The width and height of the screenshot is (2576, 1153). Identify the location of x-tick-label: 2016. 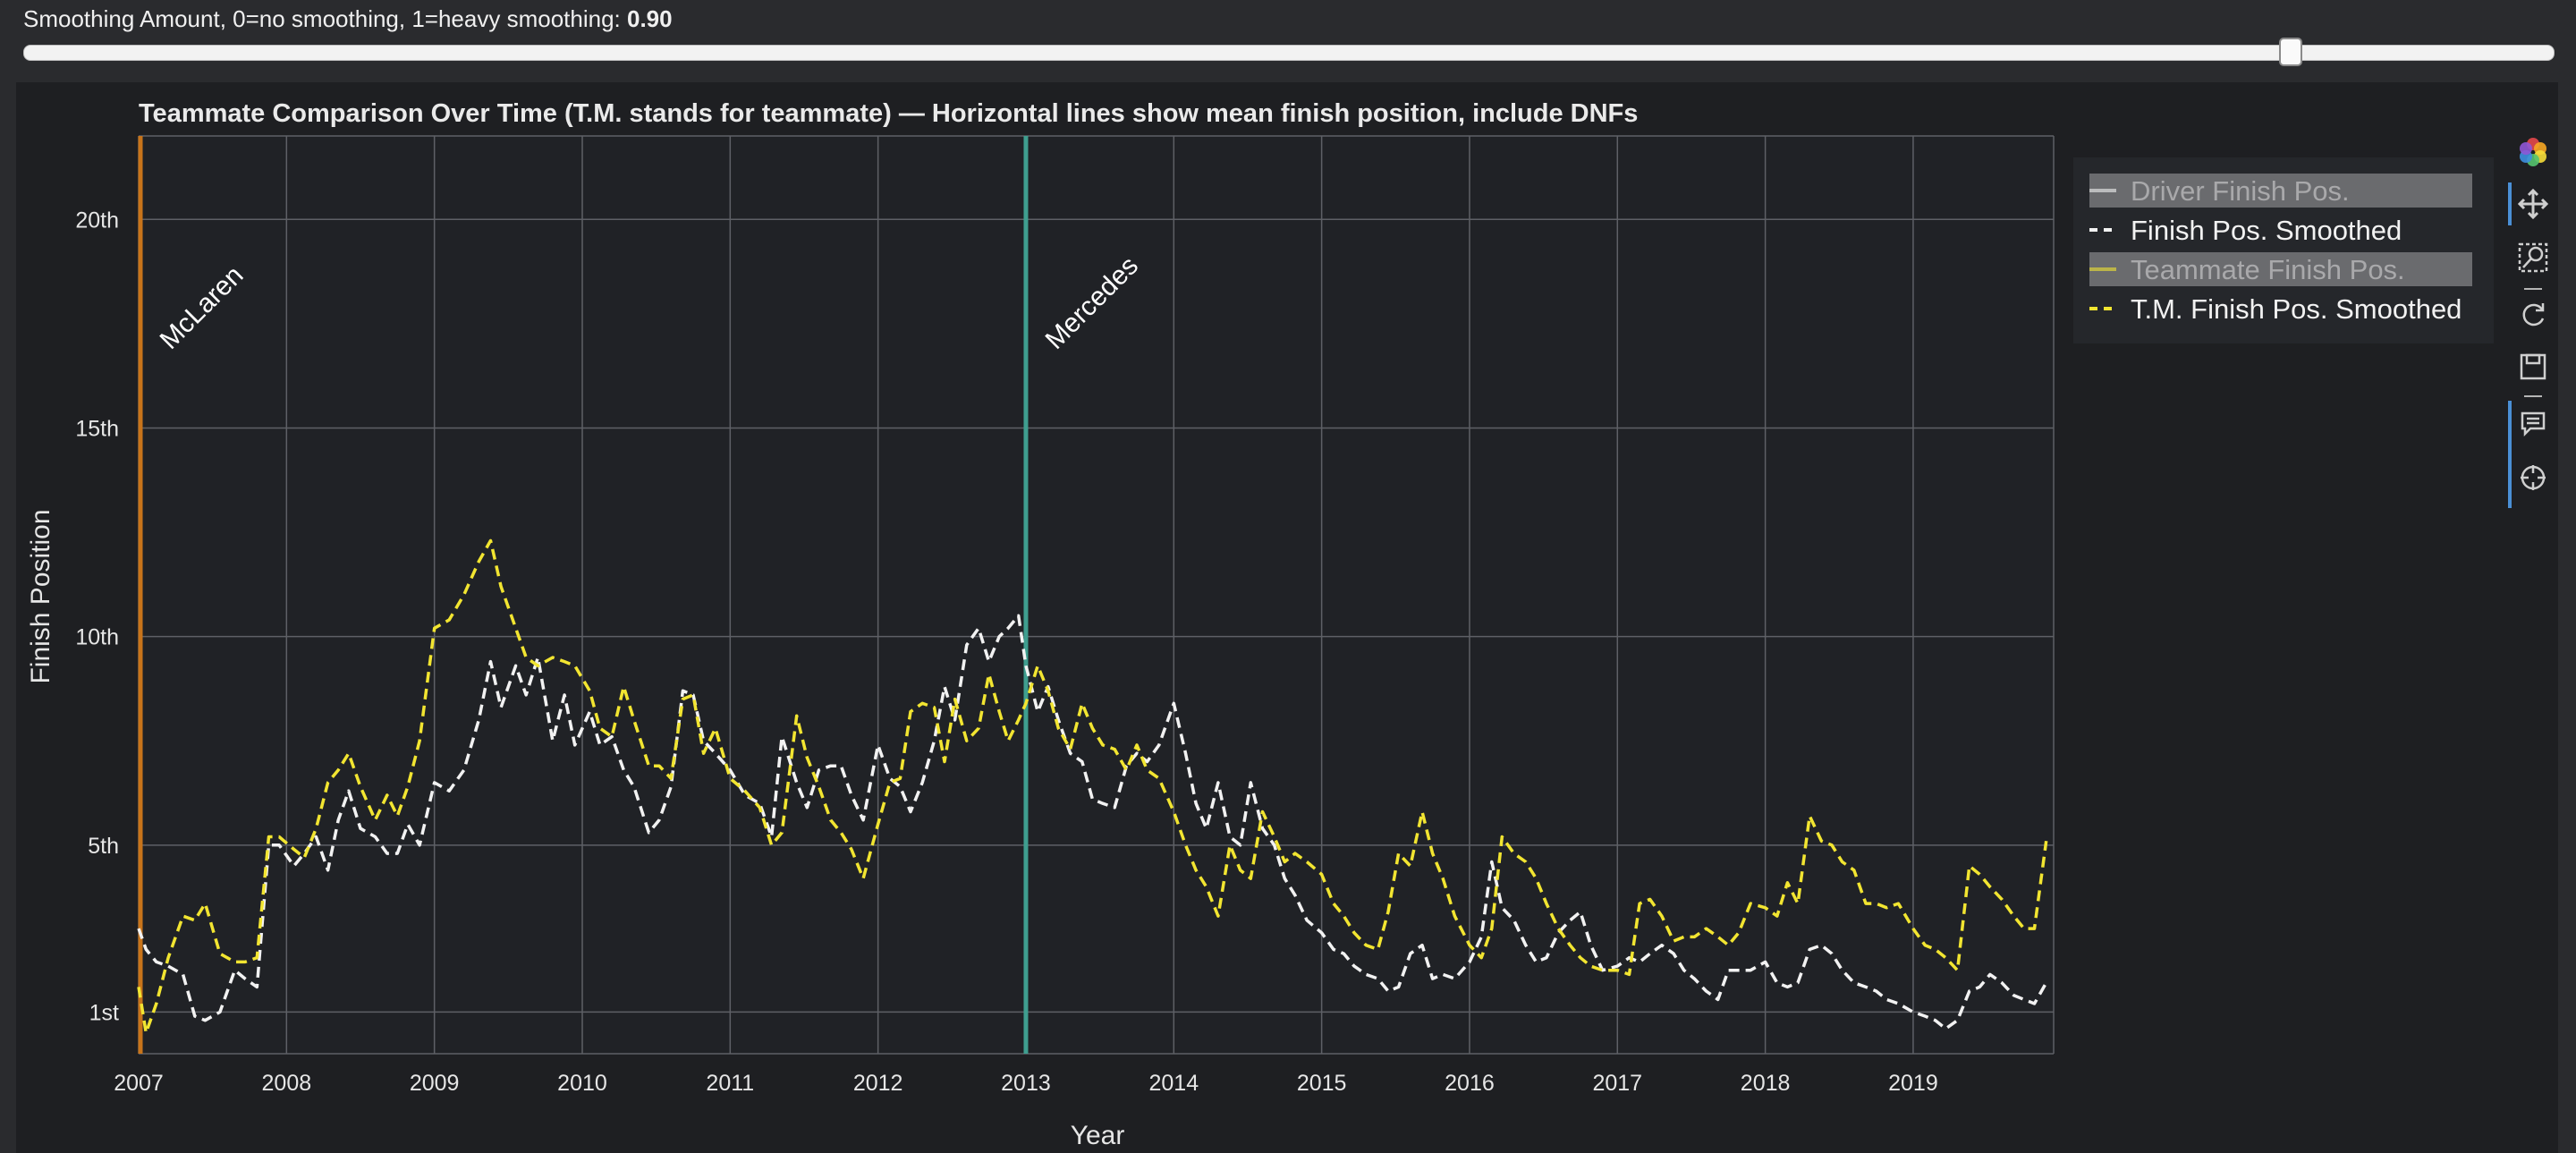
(1470, 1084).